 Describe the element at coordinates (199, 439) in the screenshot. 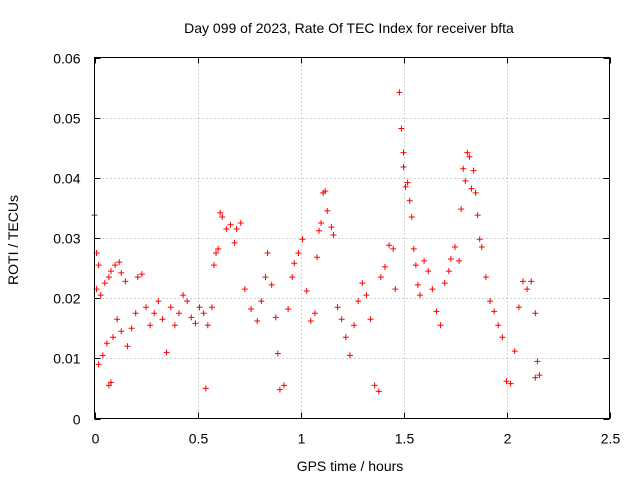

I see `x-tick-label: 0.5` at that location.